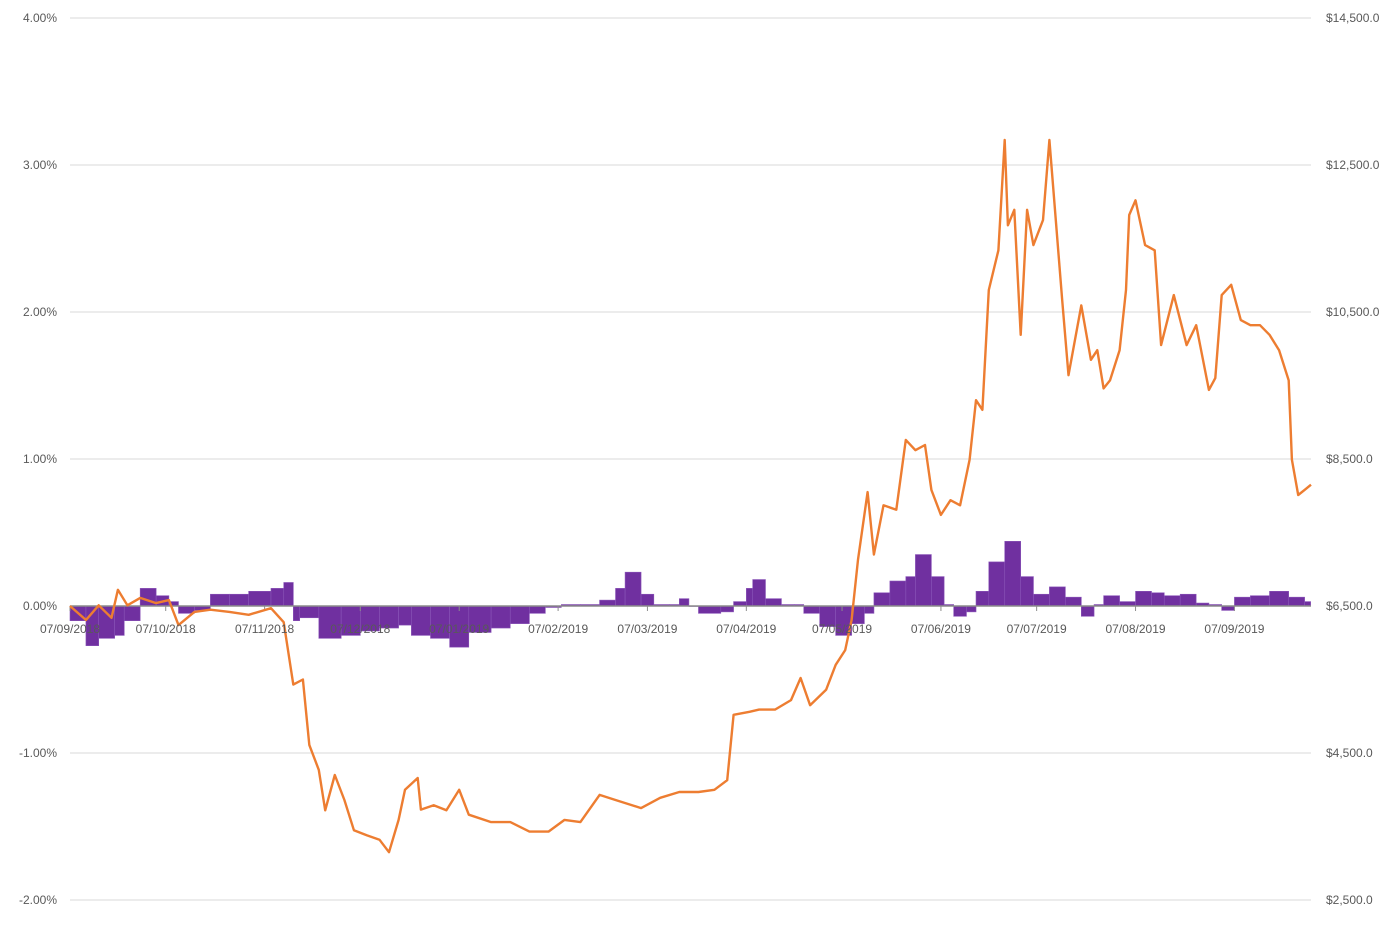 The height and width of the screenshot is (925, 1400). Describe the element at coordinates (1037, 629) in the screenshot. I see `x-tick-label: 07/07/2019` at that location.